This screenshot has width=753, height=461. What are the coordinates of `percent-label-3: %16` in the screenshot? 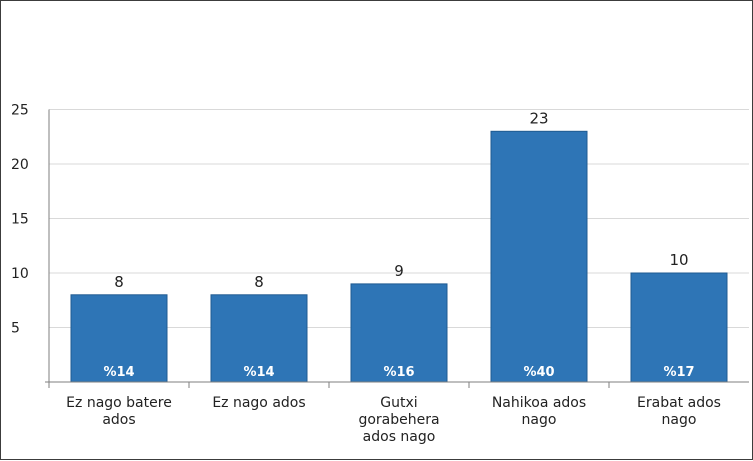 It's located at (398, 372).